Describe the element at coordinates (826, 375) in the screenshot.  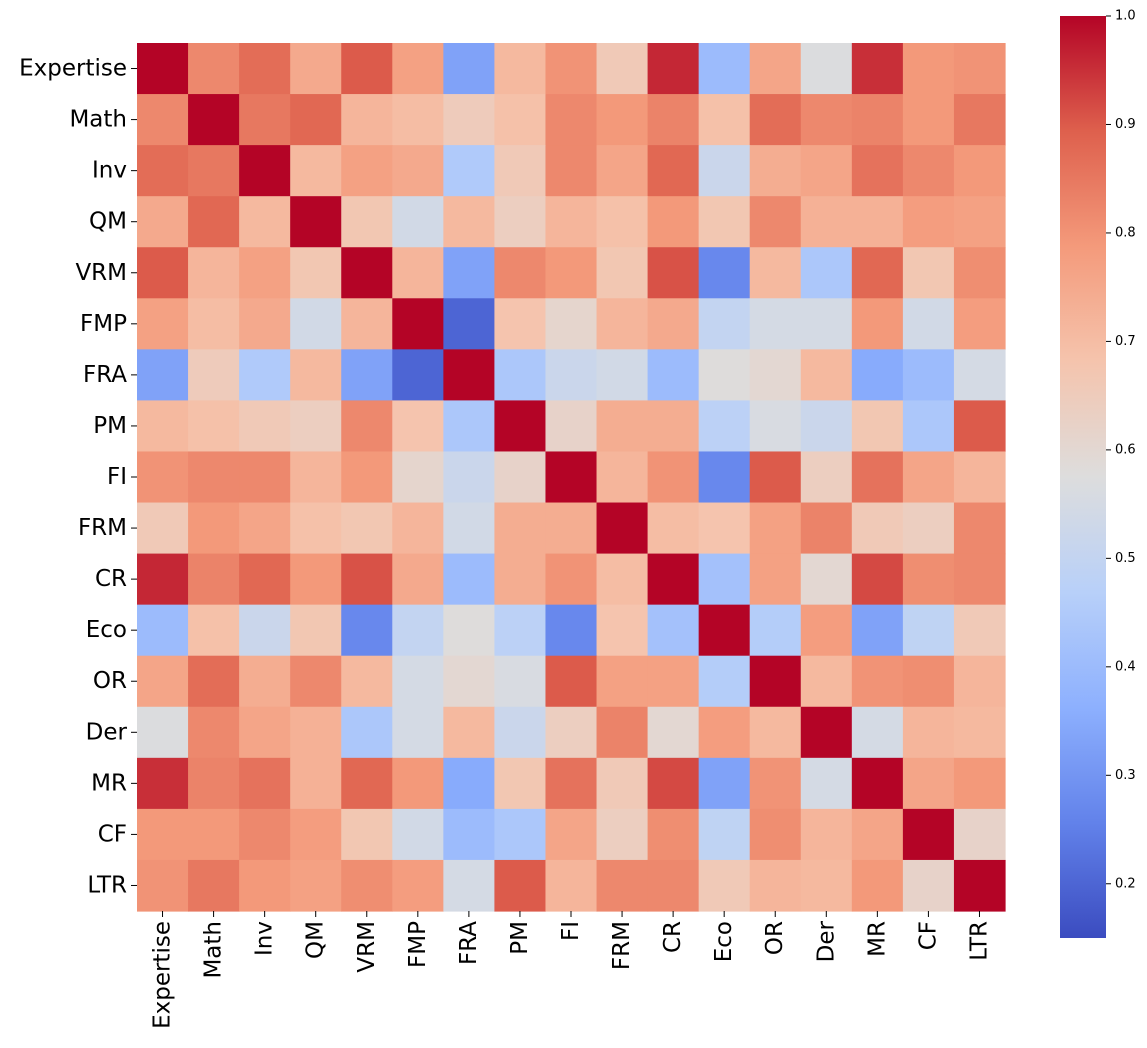
I see `heatmap-cell-FRA-Der` at that location.